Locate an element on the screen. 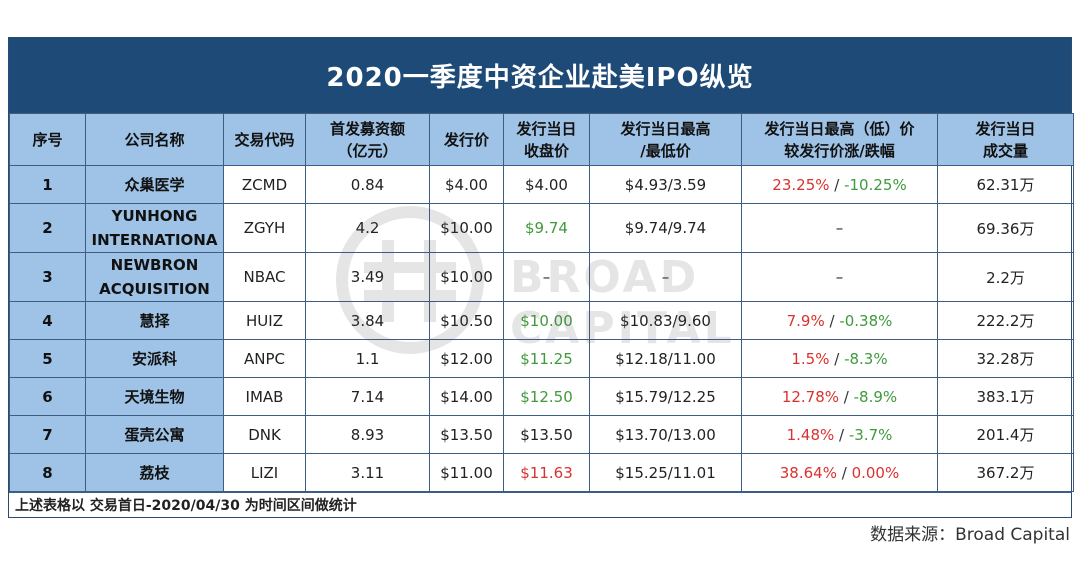 The height and width of the screenshot is (574, 1080). change-low: -3.7% is located at coordinates (870, 434).